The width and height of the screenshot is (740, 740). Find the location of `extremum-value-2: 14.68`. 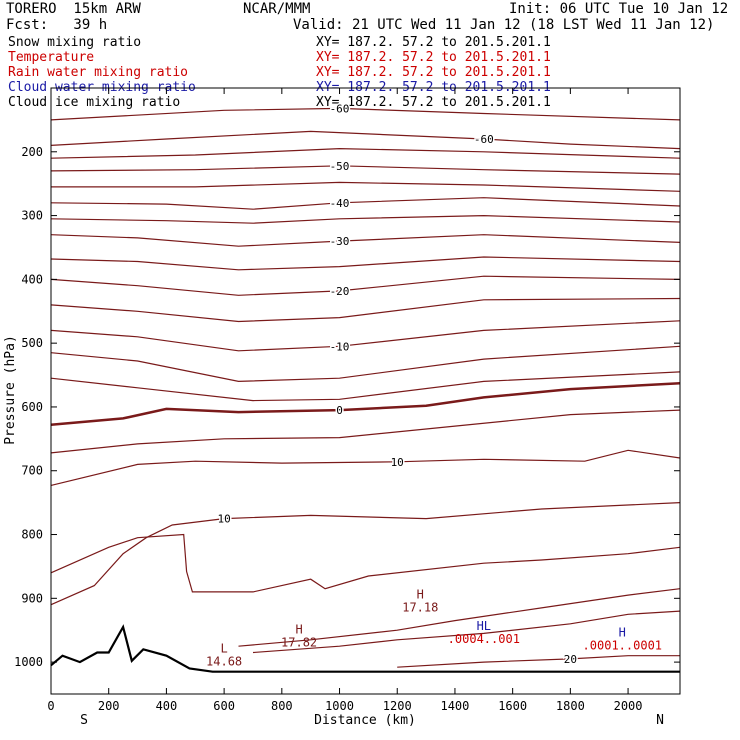

extremum-value-2: 14.68 is located at coordinates (224, 662).